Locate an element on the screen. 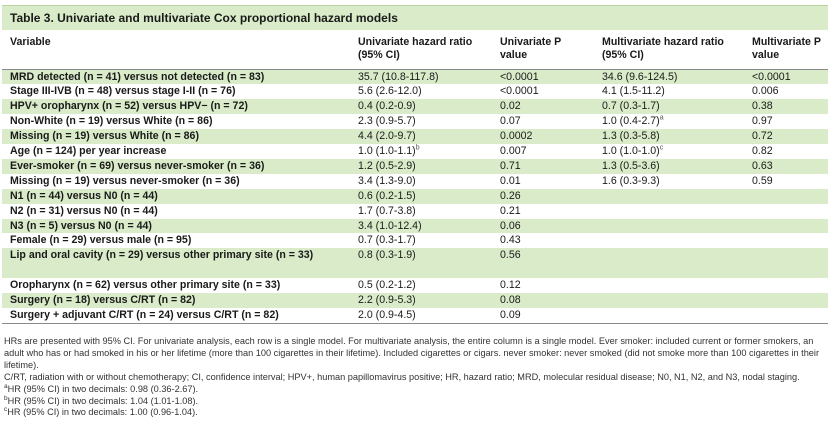 This screenshot has height=446, width=832. cell-variable-text: Non-White (n = 19) versus White (n = 86) is located at coordinates (111, 121).